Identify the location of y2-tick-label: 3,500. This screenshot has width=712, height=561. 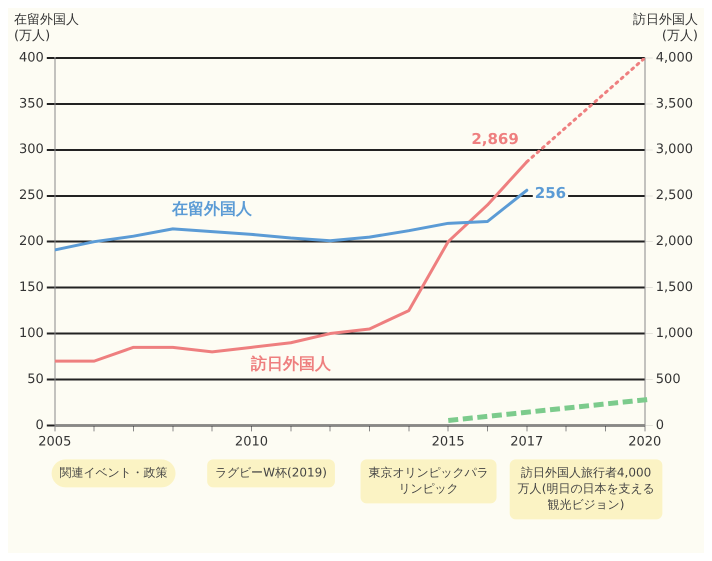
(674, 104).